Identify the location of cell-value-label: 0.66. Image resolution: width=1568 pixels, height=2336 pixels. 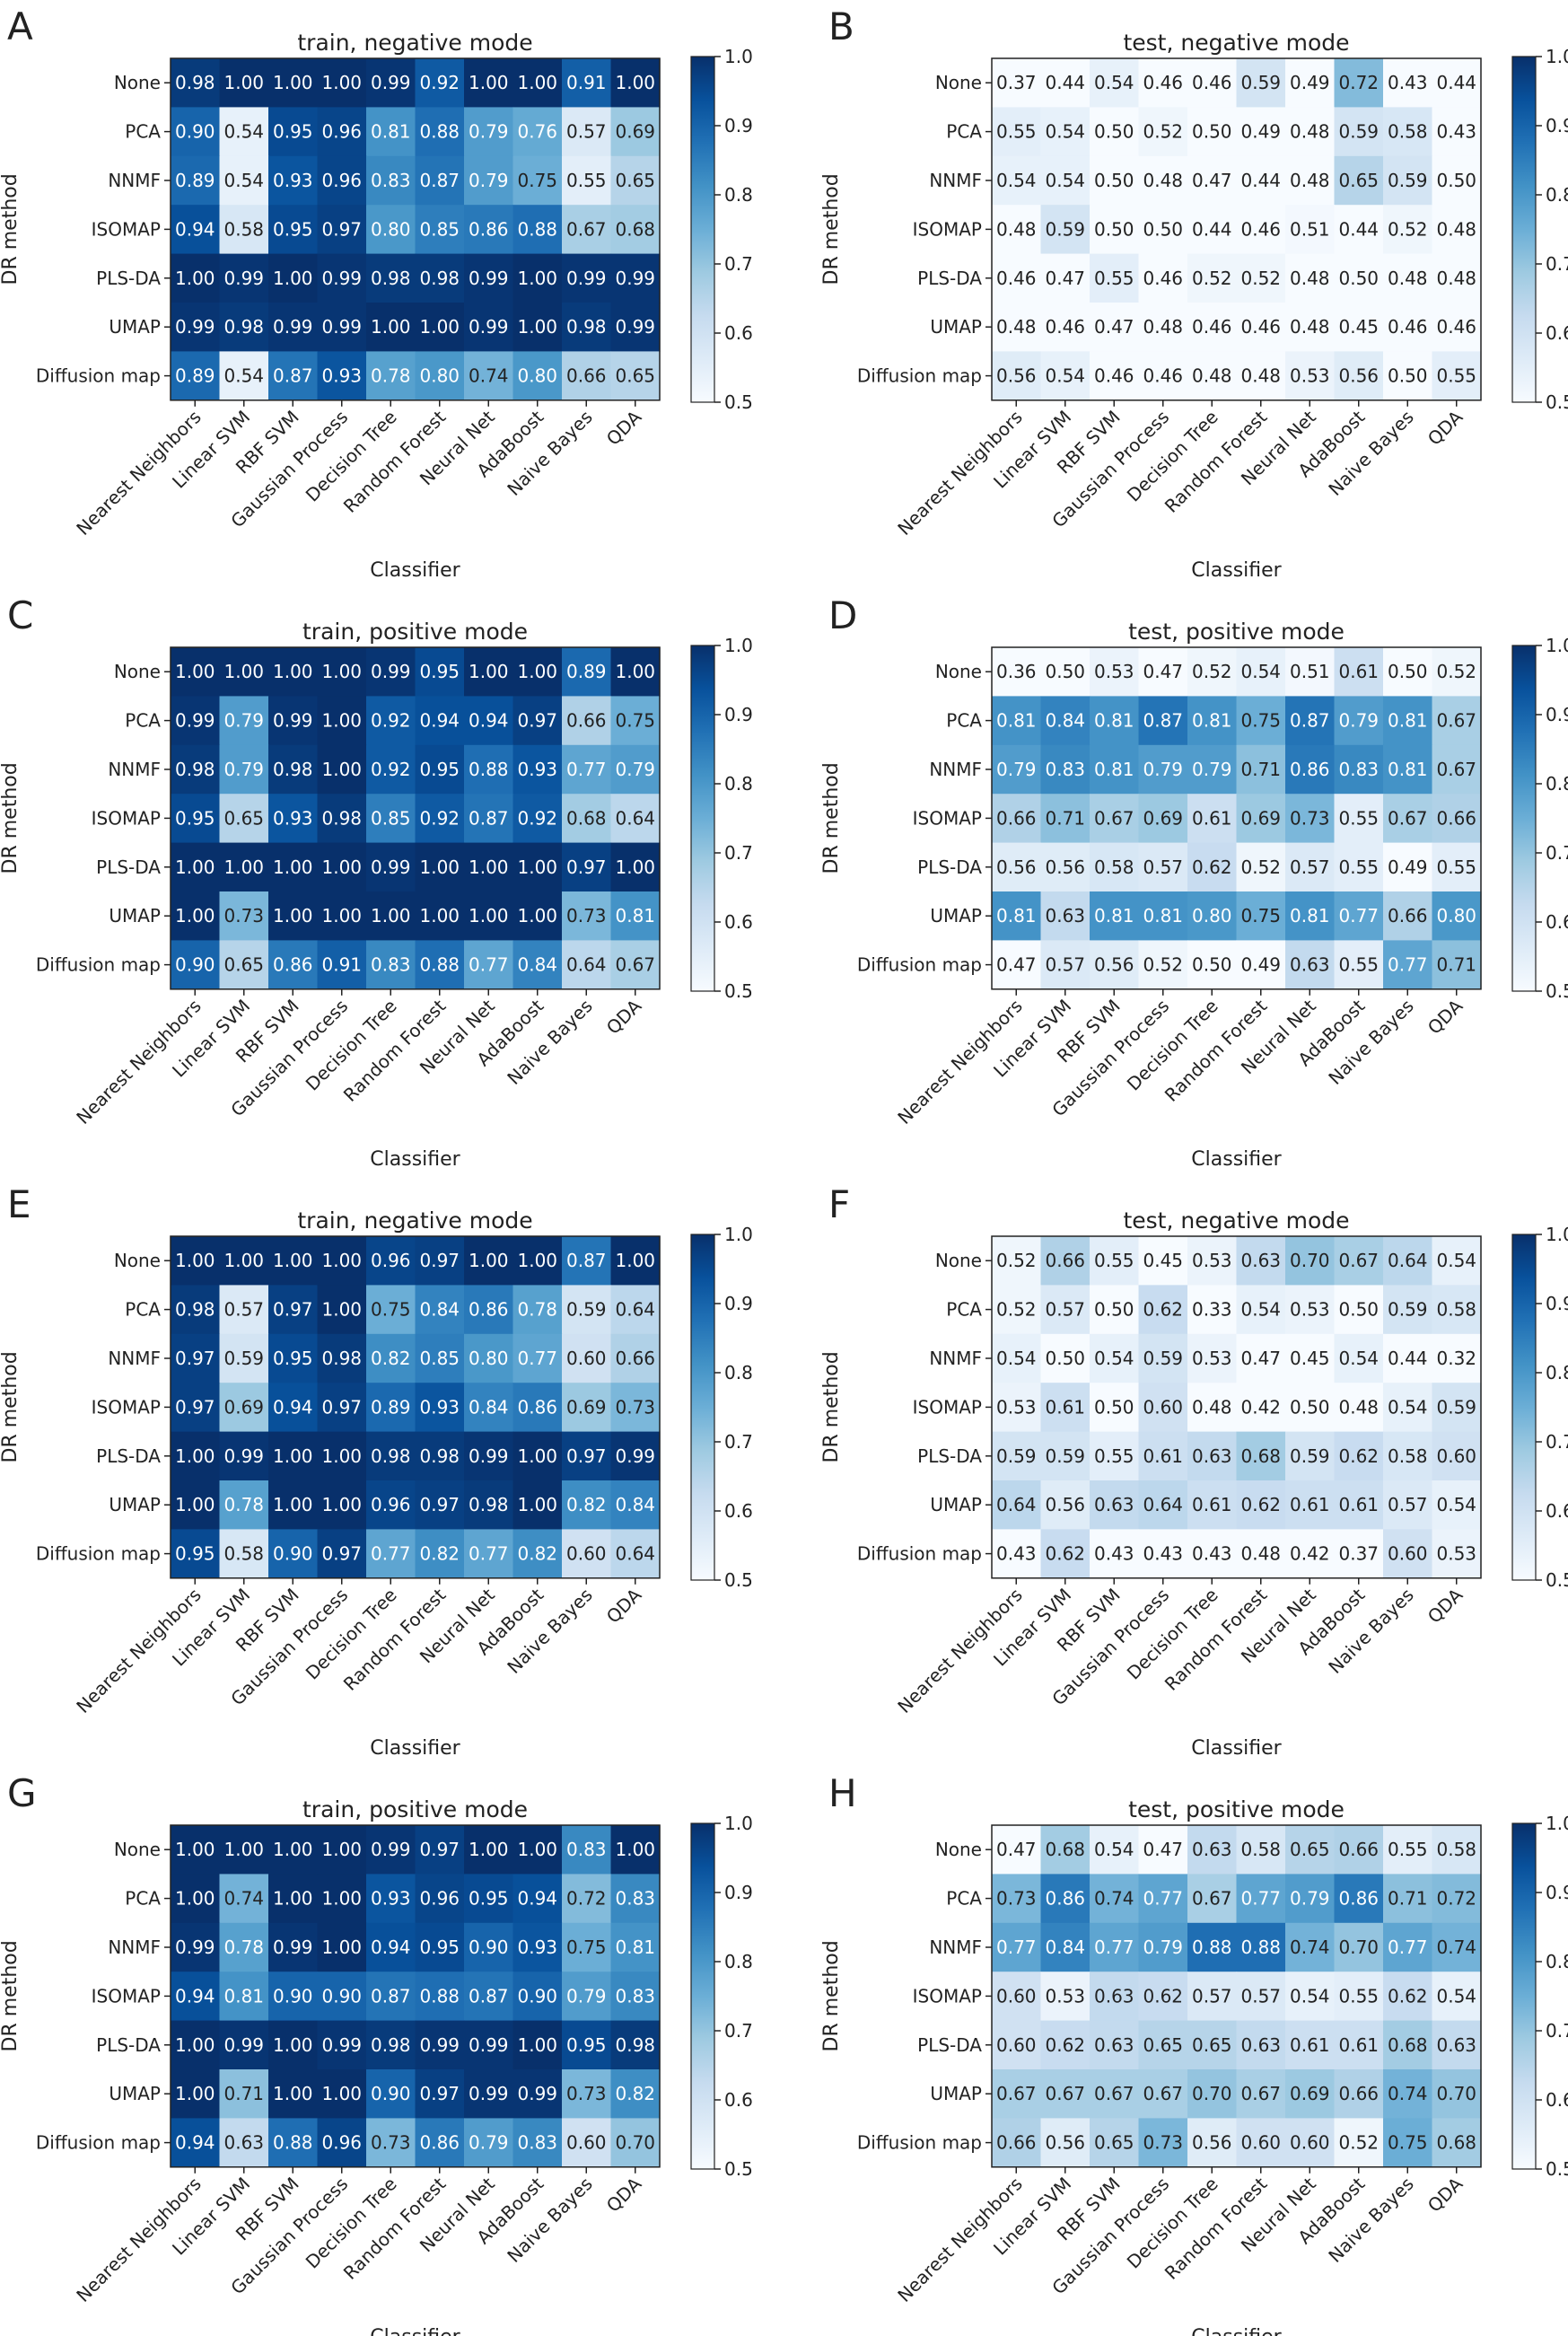
(586, 376).